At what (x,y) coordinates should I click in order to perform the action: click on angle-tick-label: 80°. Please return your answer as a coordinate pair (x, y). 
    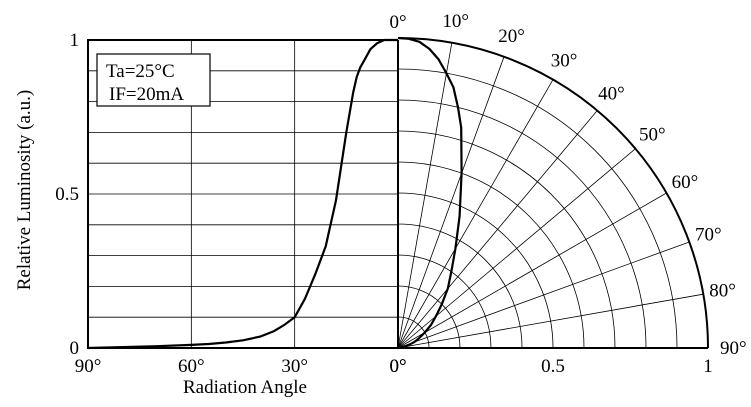
    Looking at the image, I should click on (722, 290).